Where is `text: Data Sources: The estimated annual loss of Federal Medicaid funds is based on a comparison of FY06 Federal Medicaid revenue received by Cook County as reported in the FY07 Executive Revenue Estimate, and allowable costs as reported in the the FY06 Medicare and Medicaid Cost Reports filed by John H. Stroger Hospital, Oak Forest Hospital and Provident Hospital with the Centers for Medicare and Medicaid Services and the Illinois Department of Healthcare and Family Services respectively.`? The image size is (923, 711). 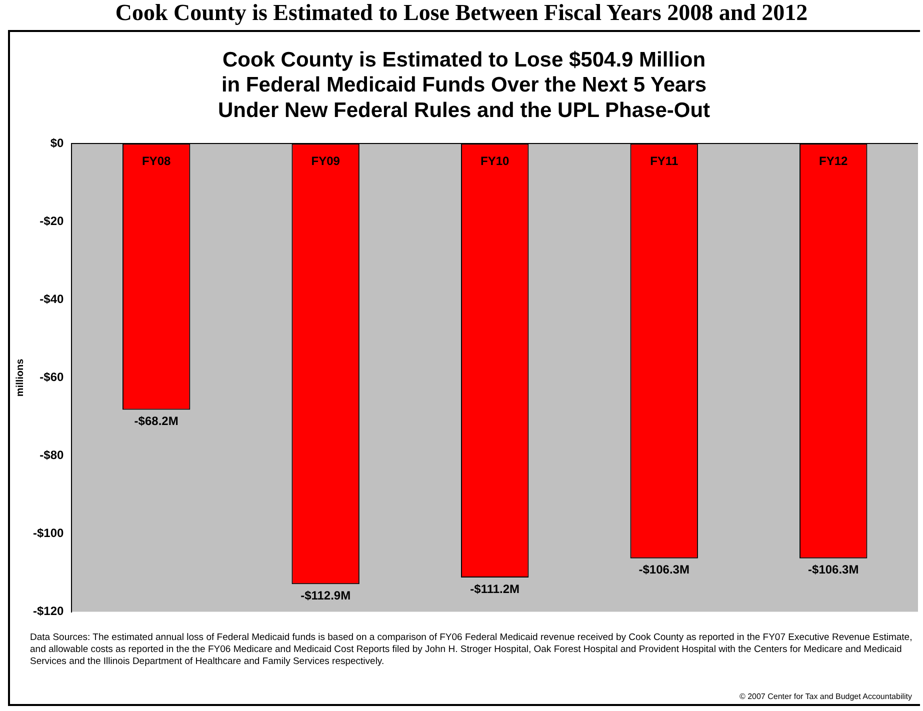
text: Data Sources: The estimated annual loss of Federal Medicaid funds is based on a comparison of FY06 Federal Medicaid revenue received by Cook County as reported in the FY07 Executive Revenue Estimate, and allowable costs as reported in the the FY06 Medicare and Medicaid Cost Reports filed by John H. Stroger Hospital, Oak Forest Hospital and Provident Hospital with the Centers for Medicare and Medicaid Services and the Illinois Department of Healthcare and Family Services respectively. is located at coordinates (472, 650).